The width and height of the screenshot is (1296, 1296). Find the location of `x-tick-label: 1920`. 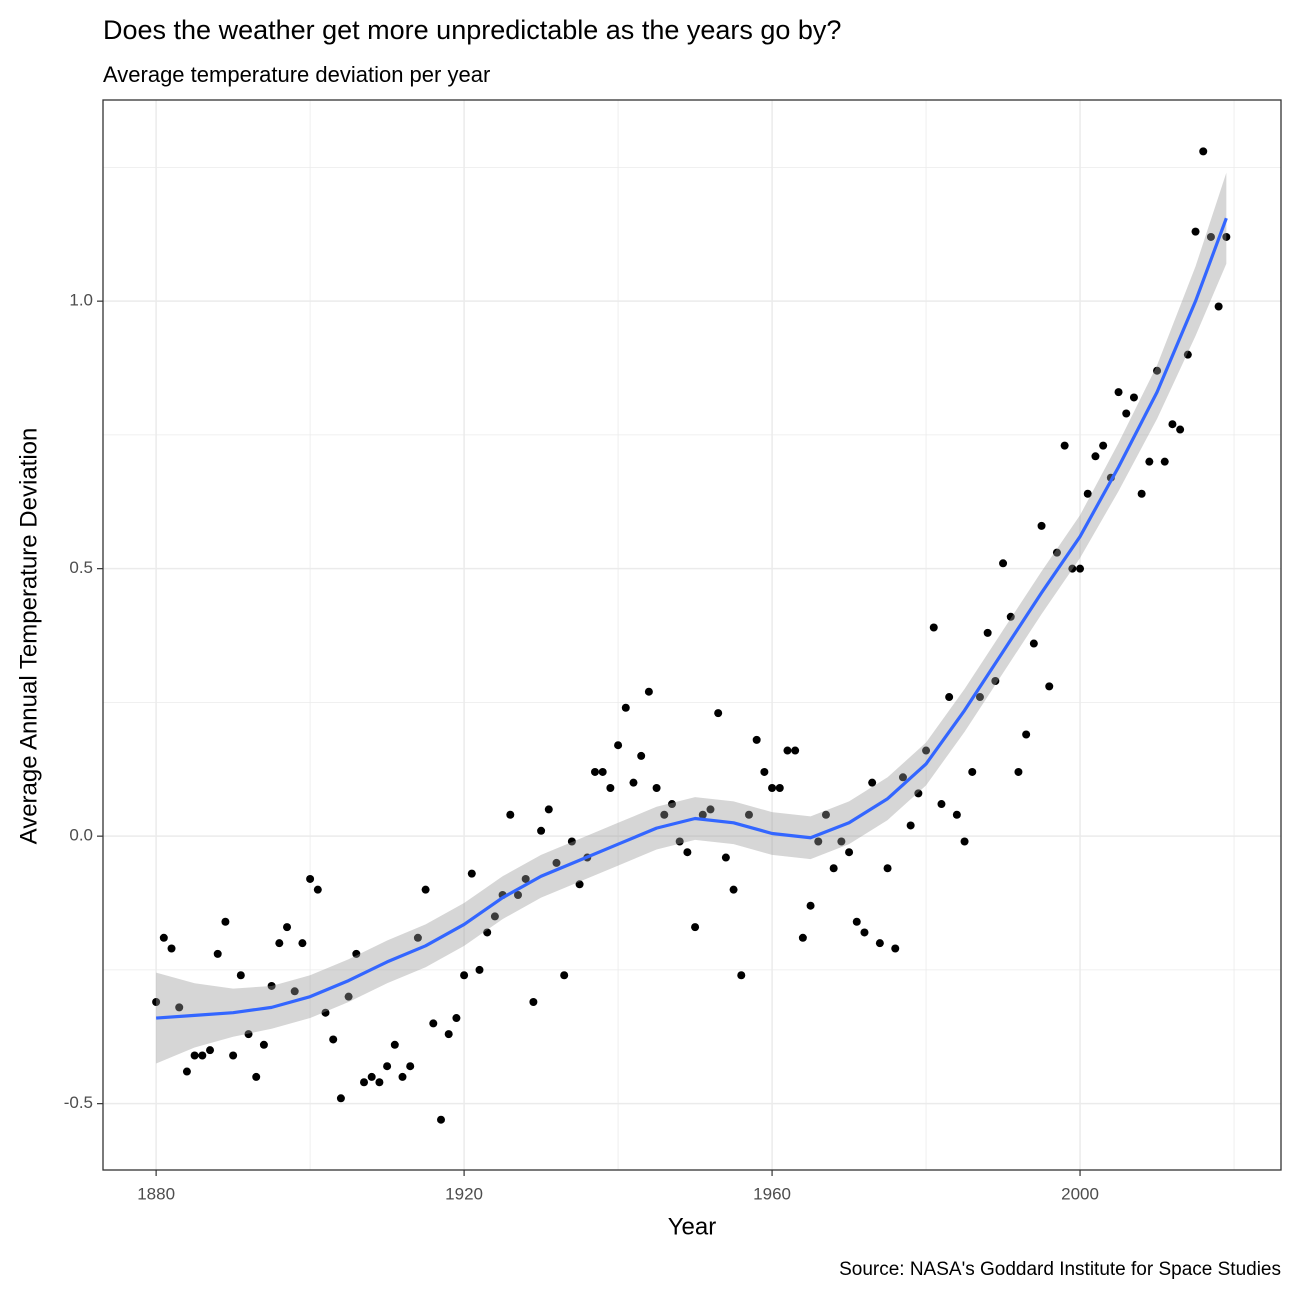

x-tick-label: 1920 is located at coordinates (464, 1193).